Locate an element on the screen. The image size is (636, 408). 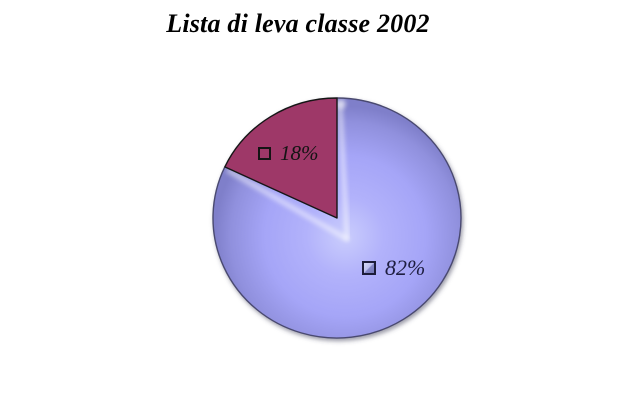
data-label-82: 82% is located at coordinates (393, 268).